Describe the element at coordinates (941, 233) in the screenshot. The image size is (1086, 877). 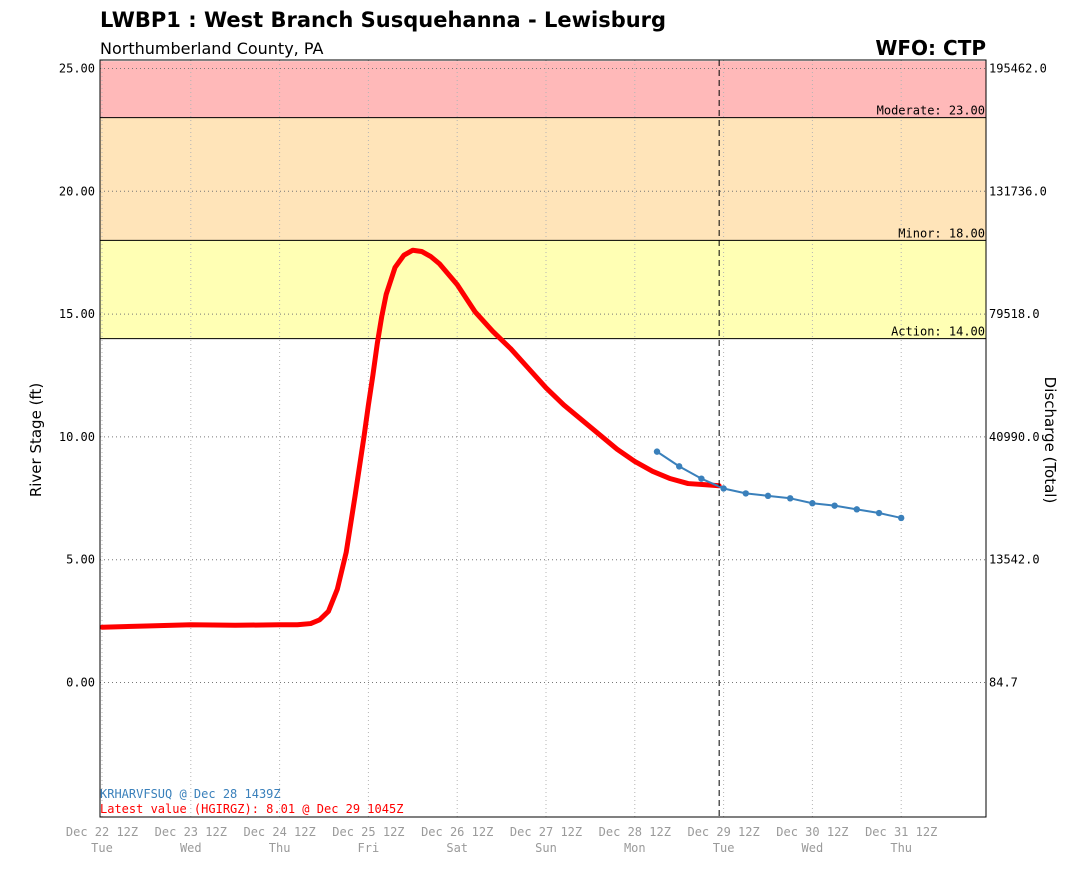
I see `threshold-label-minor: Minor: 18.00` at that location.